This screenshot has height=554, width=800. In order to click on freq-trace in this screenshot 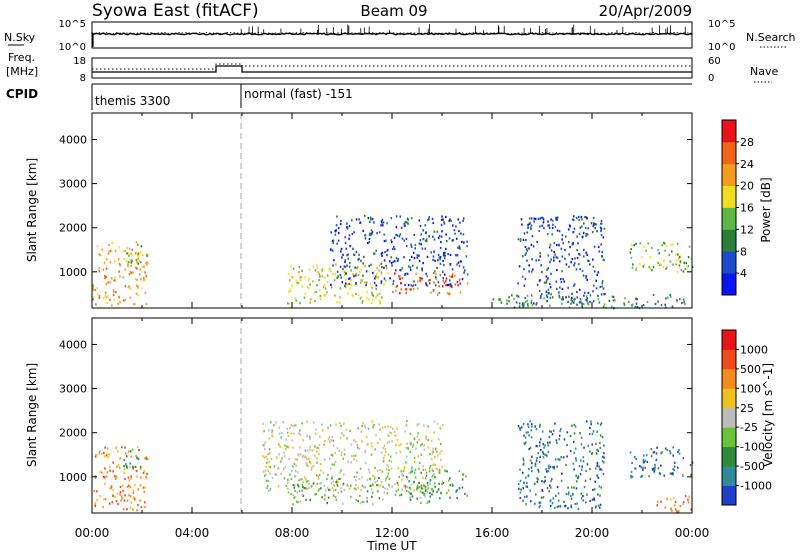, I will do `click(392, 69)`.